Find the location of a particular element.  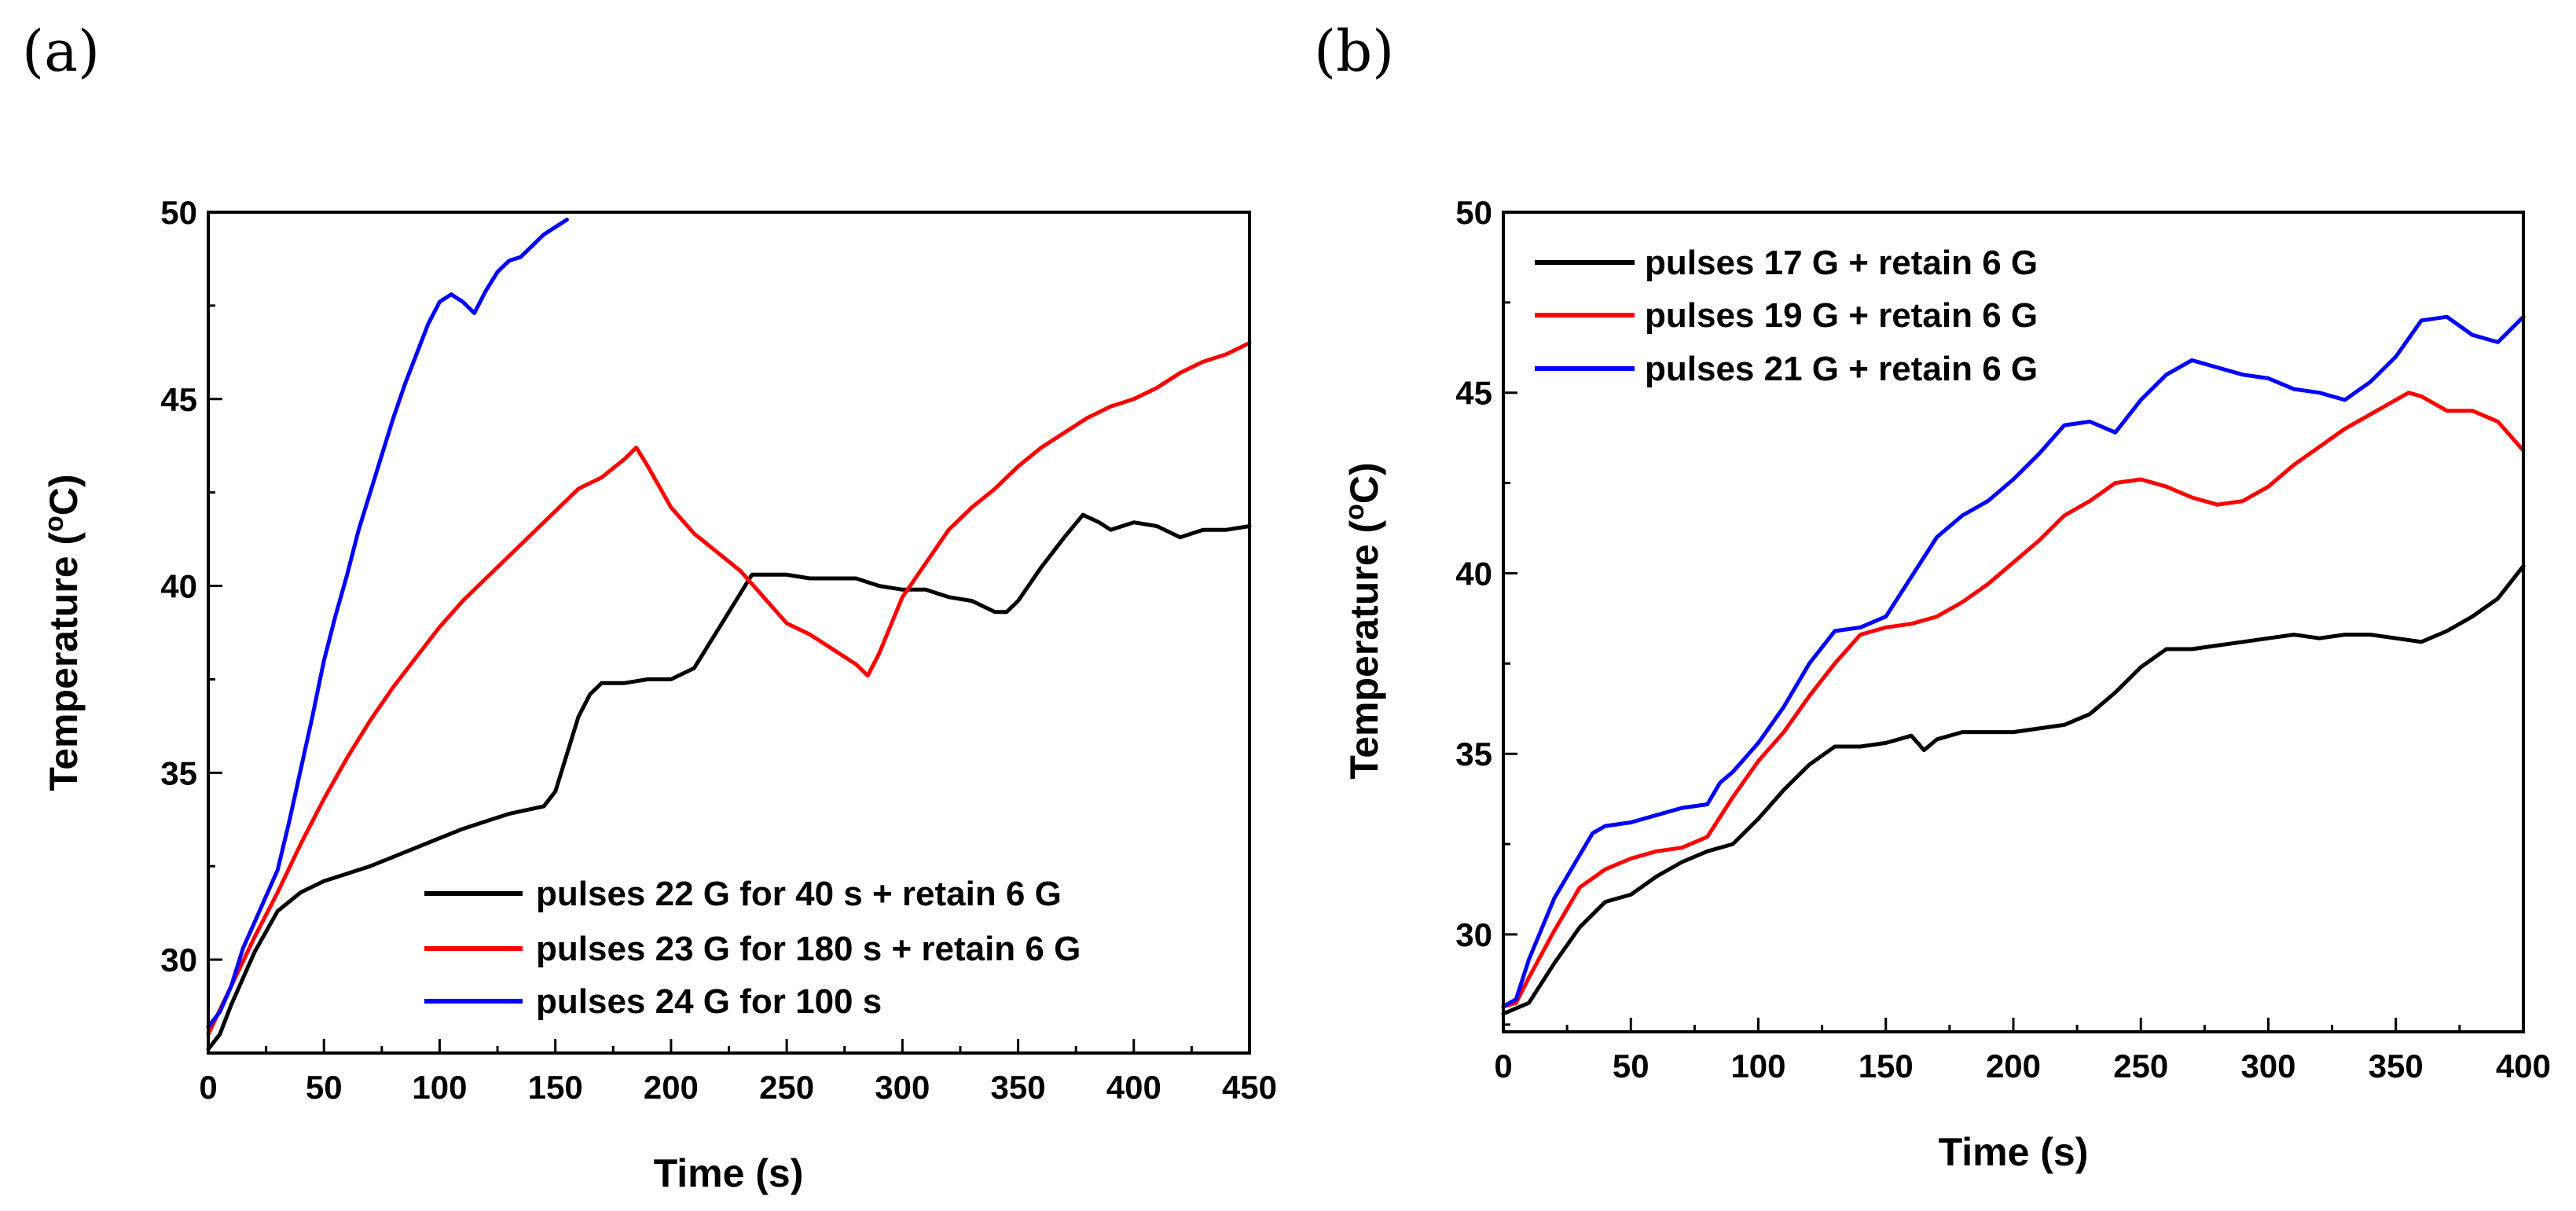

x-axis-title-b: Time (s) is located at coordinates (2014, 1152).